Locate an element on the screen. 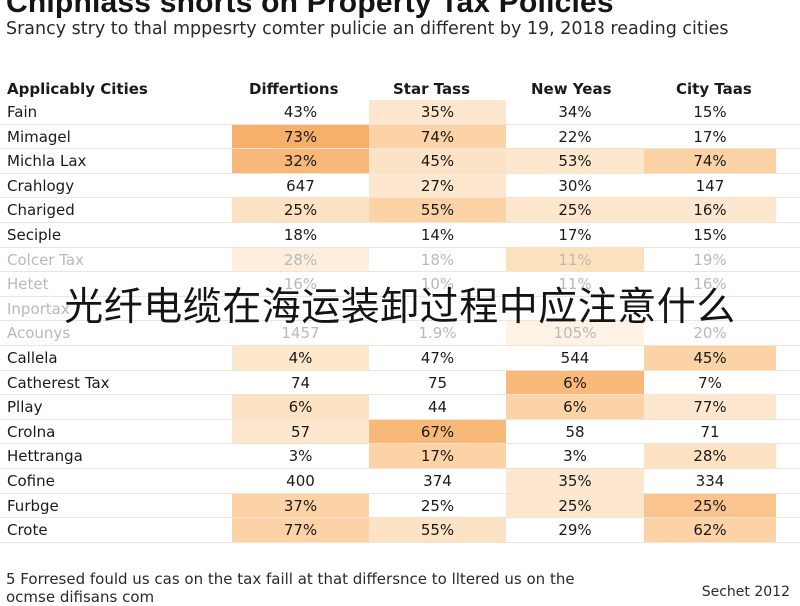 This screenshot has width=800, height=606. city-name-cell: Acounys is located at coordinates (116, 333).